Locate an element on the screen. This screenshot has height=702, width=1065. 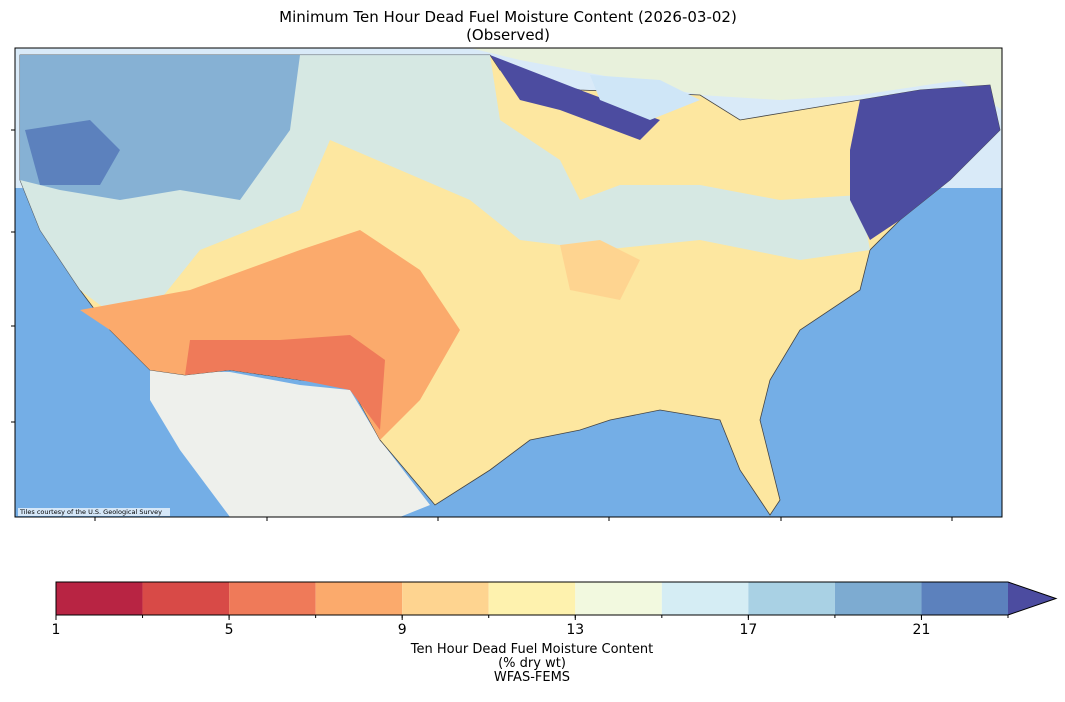
colorbar-tick-label: 9 is located at coordinates (402, 630).